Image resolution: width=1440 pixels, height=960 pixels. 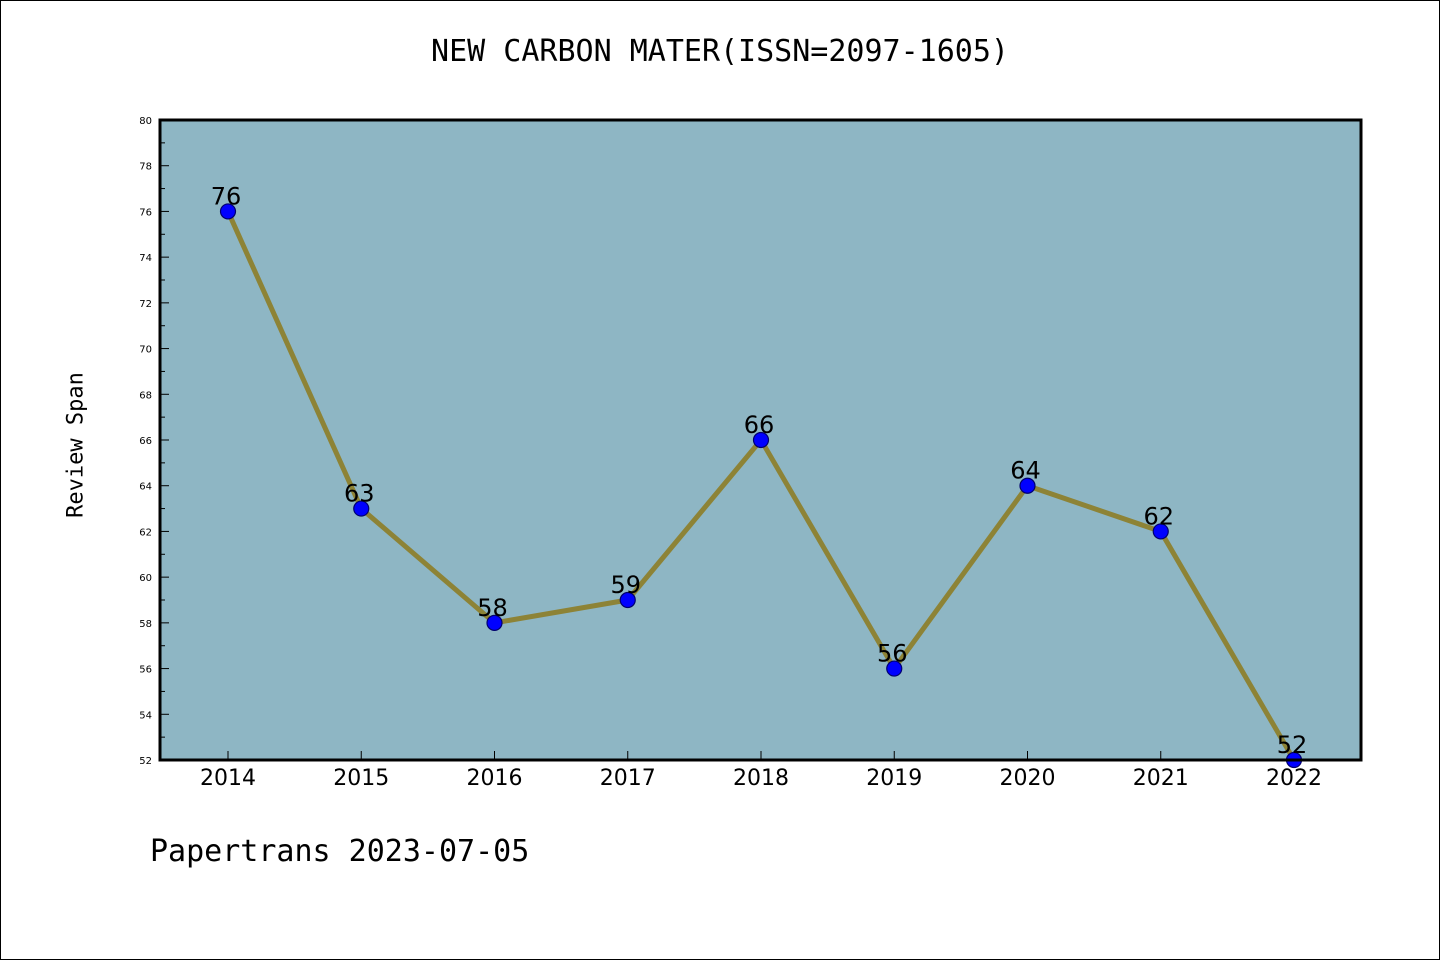 What do you see at coordinates (340, 851) in the screenshot?
I see `footer-watermark: Papertrans 2023-07-05` at bounding box center [340, 851].